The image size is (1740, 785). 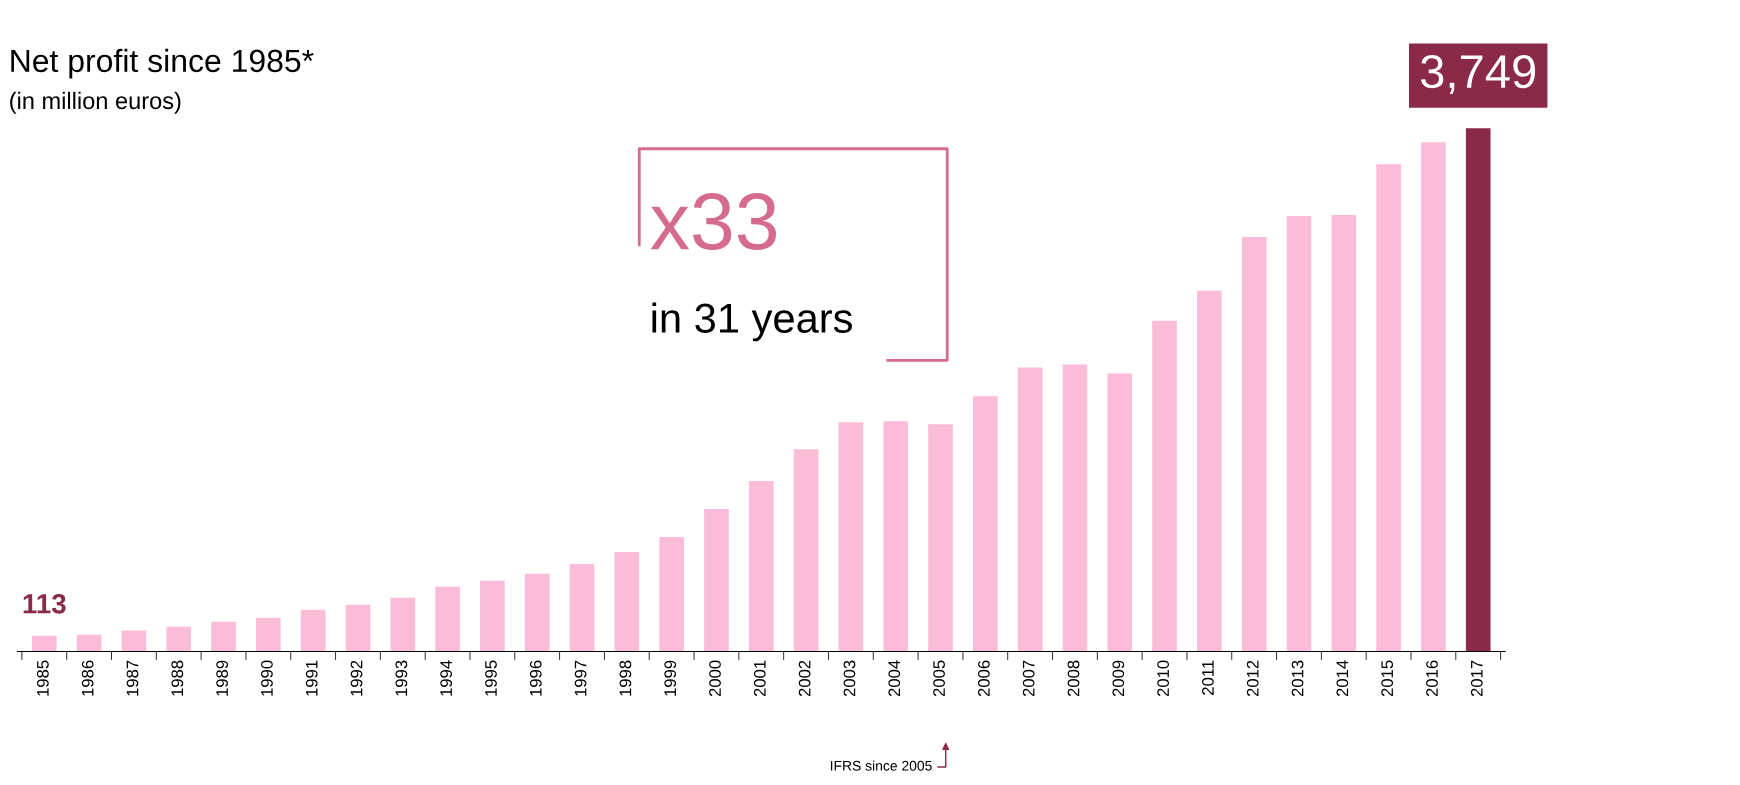 I want to click on x-tick-label: 1992, so click(x=356, y=678).